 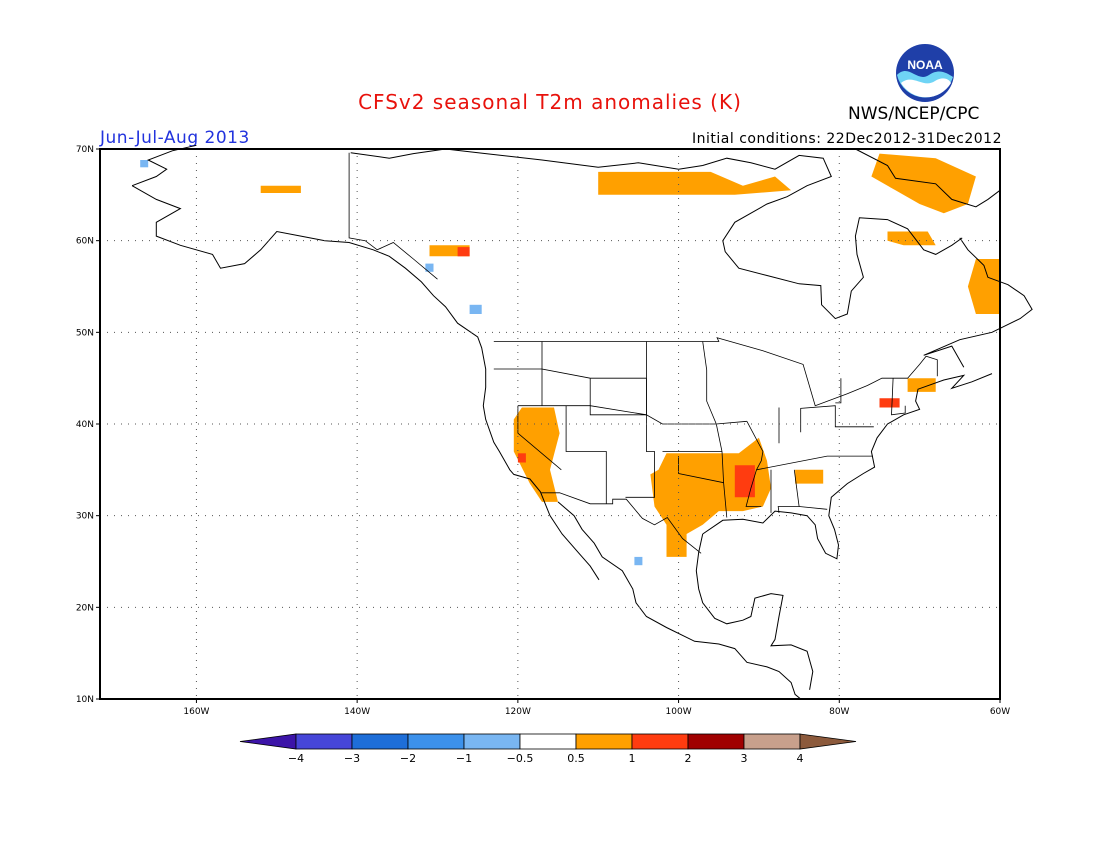 I want to click on colorbar: −4 −3 −2 −1 −0.5 0.5 1 2 3 4, so click(x=548, y=749).